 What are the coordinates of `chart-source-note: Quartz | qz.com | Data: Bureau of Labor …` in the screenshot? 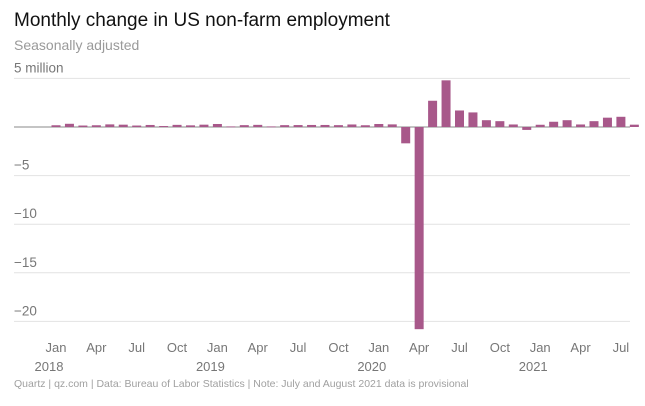 It's located at (241, 384).